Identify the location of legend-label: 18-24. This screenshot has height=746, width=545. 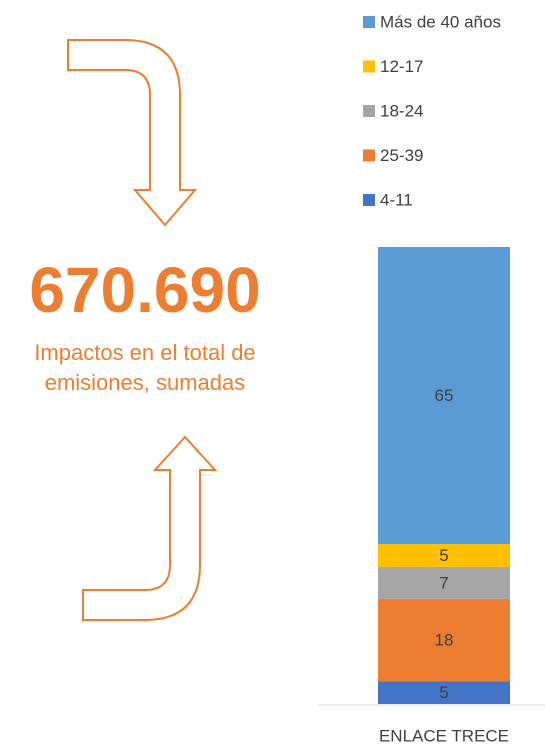
(401, 110).